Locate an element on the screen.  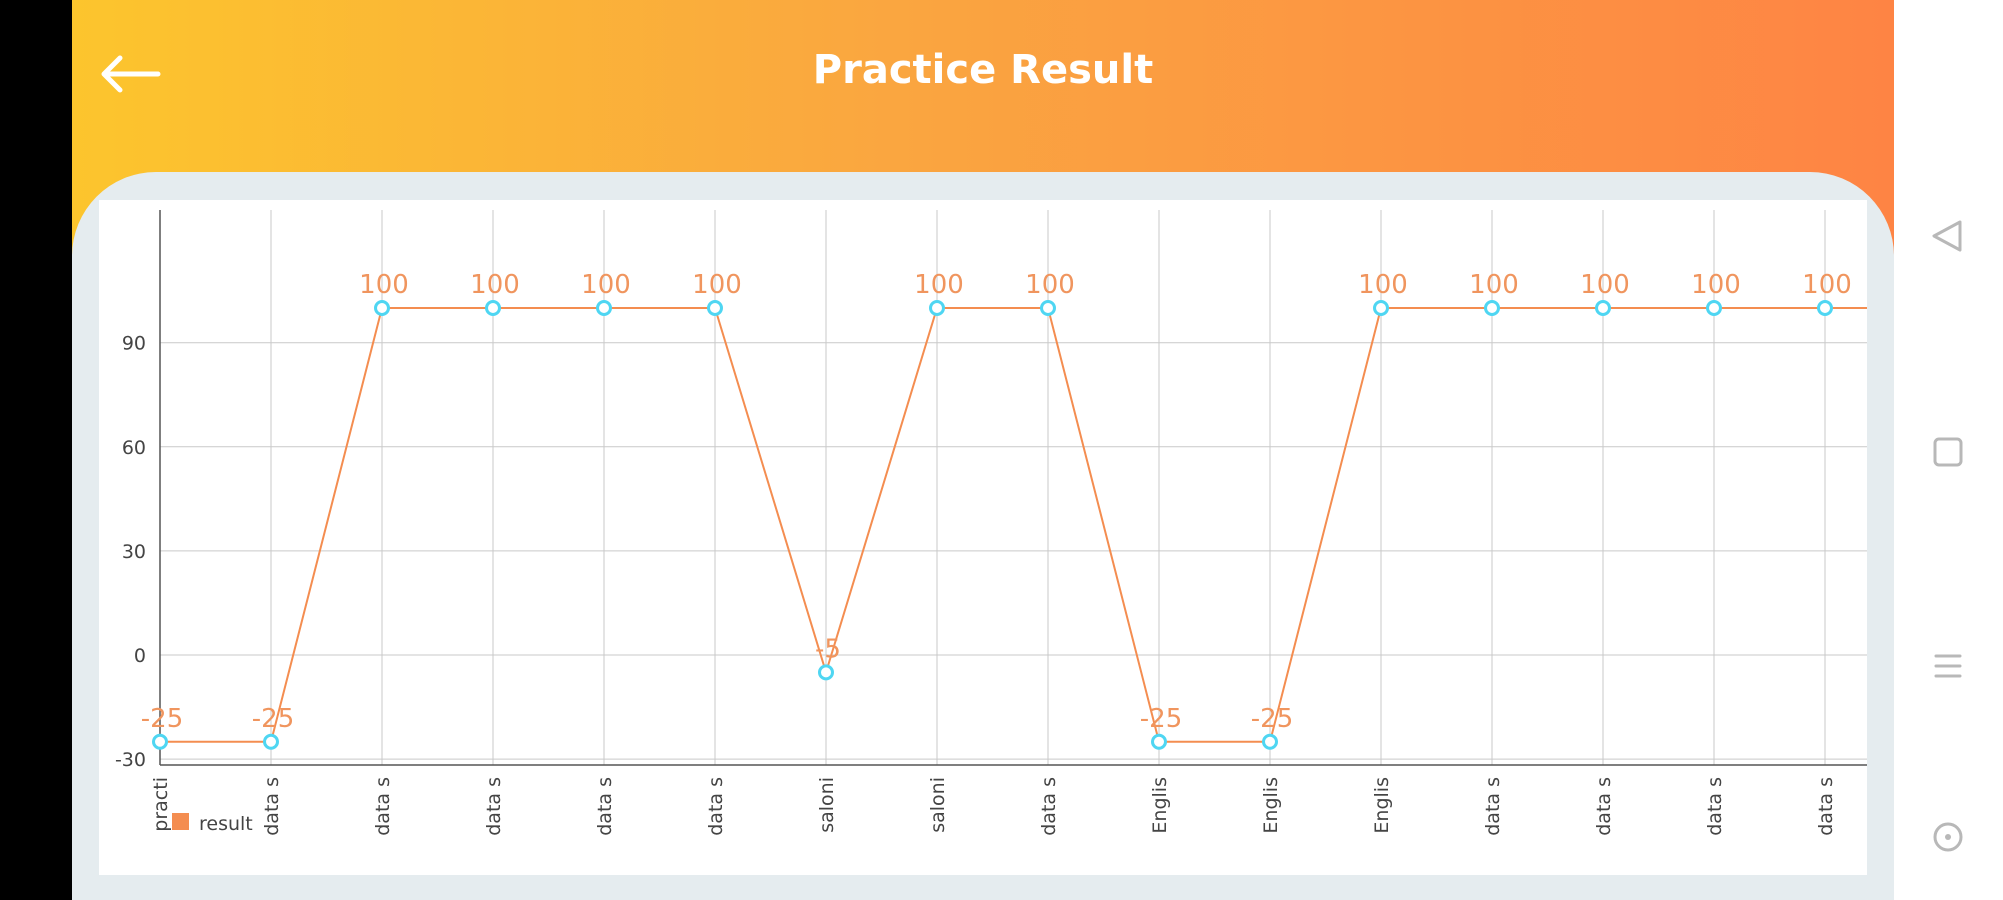
triangle-back-icon is located at coordinates (1947, 236).